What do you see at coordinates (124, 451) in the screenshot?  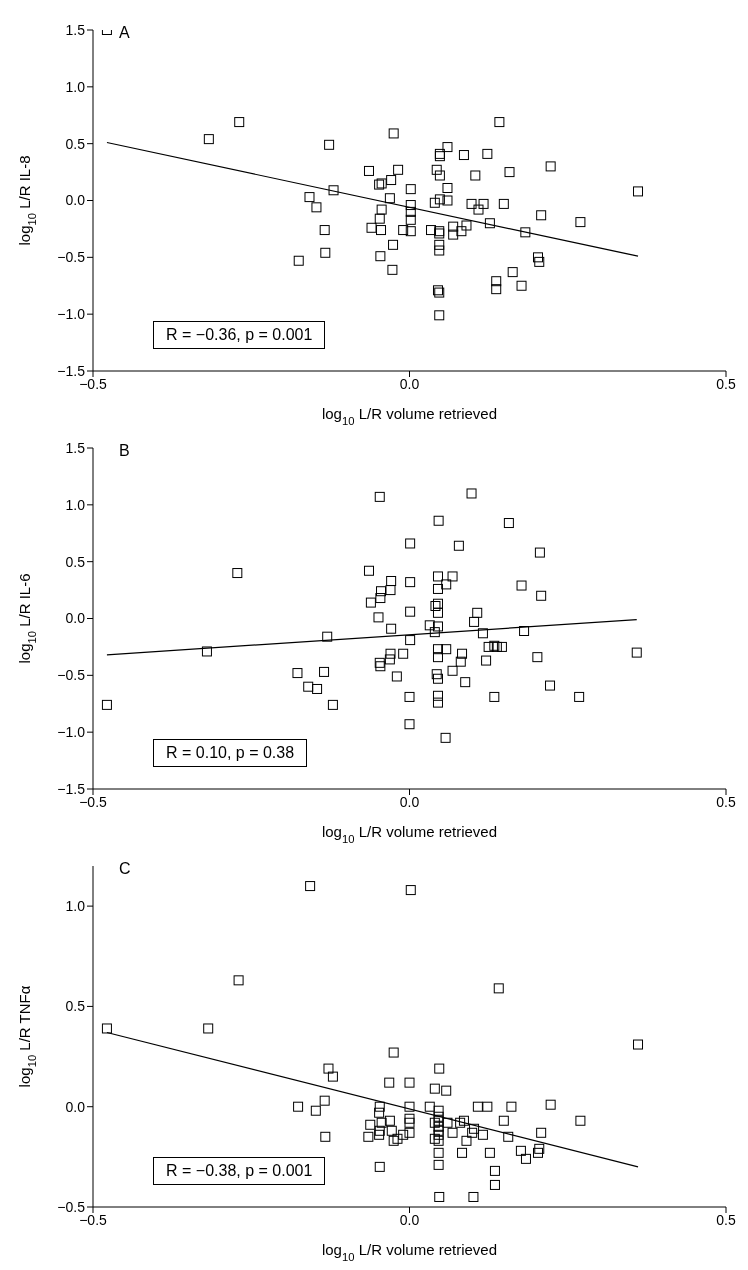 I see `chart-title: B` at bounding box center [124, 451].